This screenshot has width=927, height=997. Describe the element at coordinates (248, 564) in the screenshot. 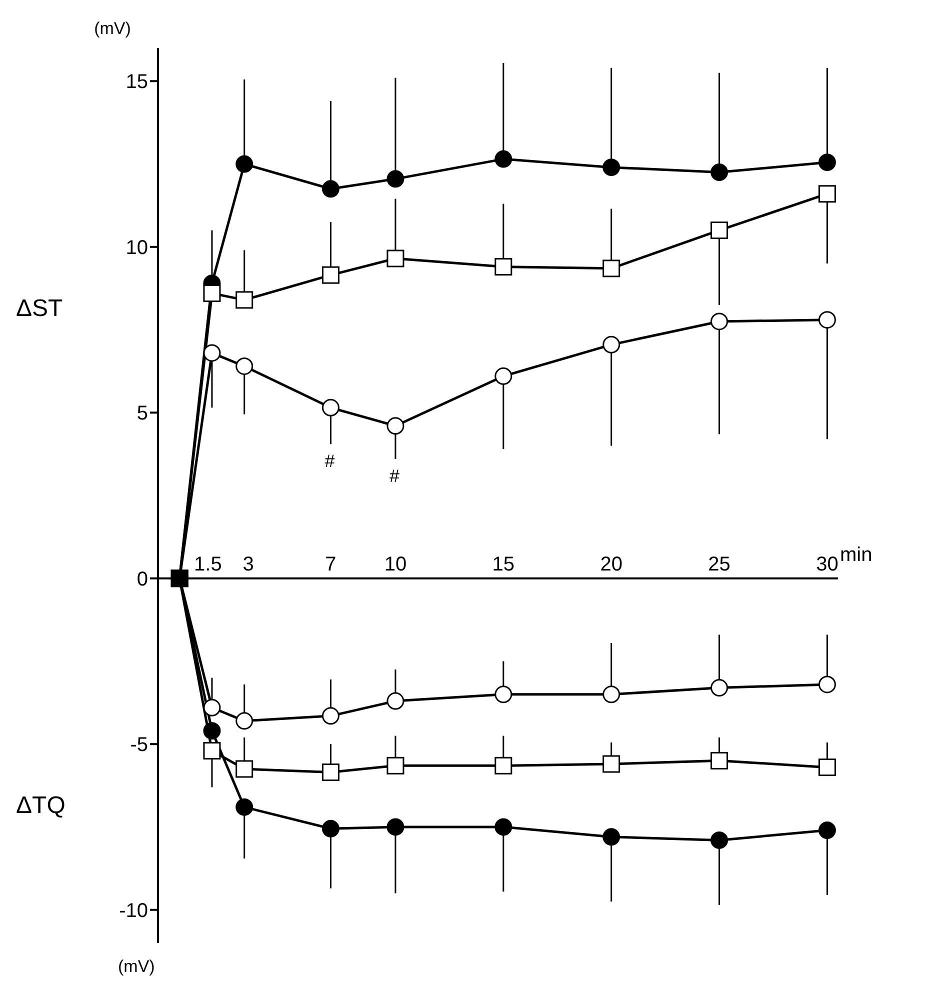

I see `x-tick-label: 3` at that location.